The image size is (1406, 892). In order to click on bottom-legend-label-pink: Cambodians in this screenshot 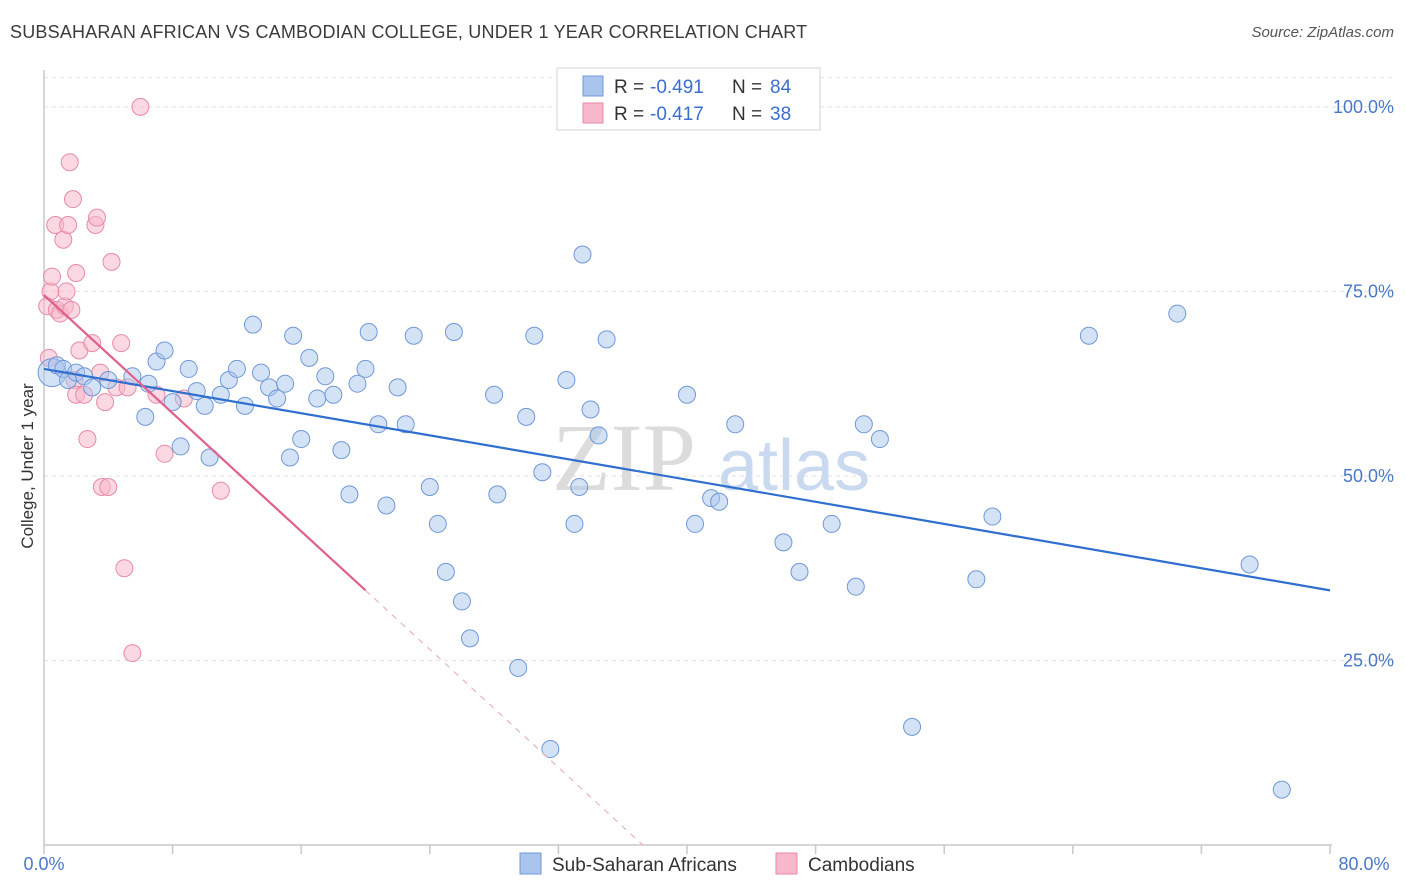, I will do `click(861, 865)`.